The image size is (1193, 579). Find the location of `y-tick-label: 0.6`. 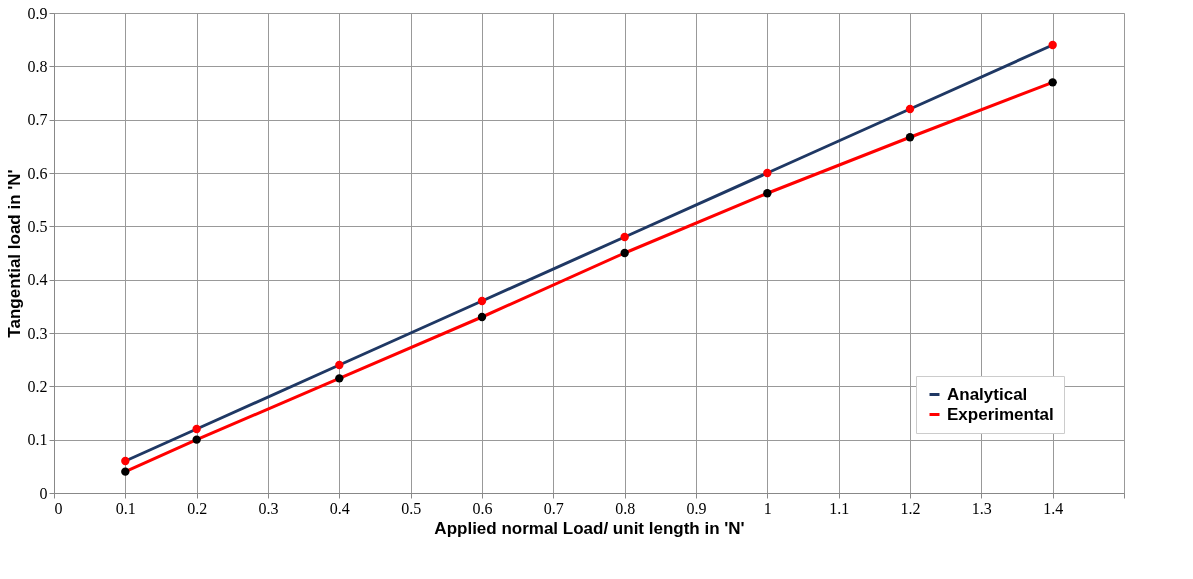

y-tick-label: 0.6 is located at coordinates (37, 173).